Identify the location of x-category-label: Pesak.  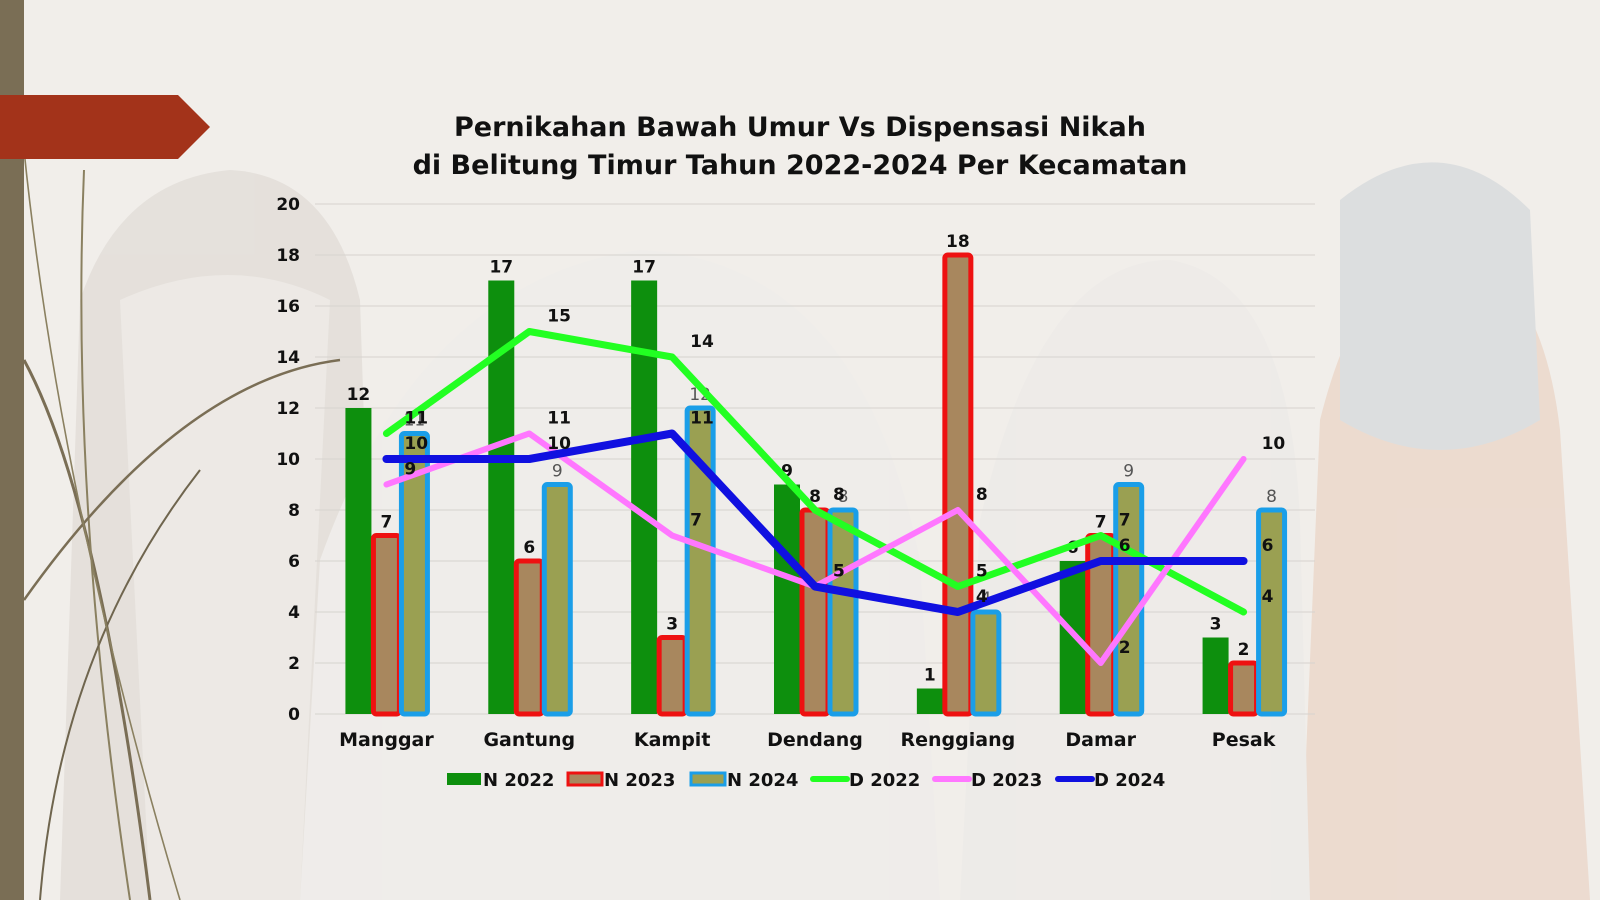
(1244, 740).